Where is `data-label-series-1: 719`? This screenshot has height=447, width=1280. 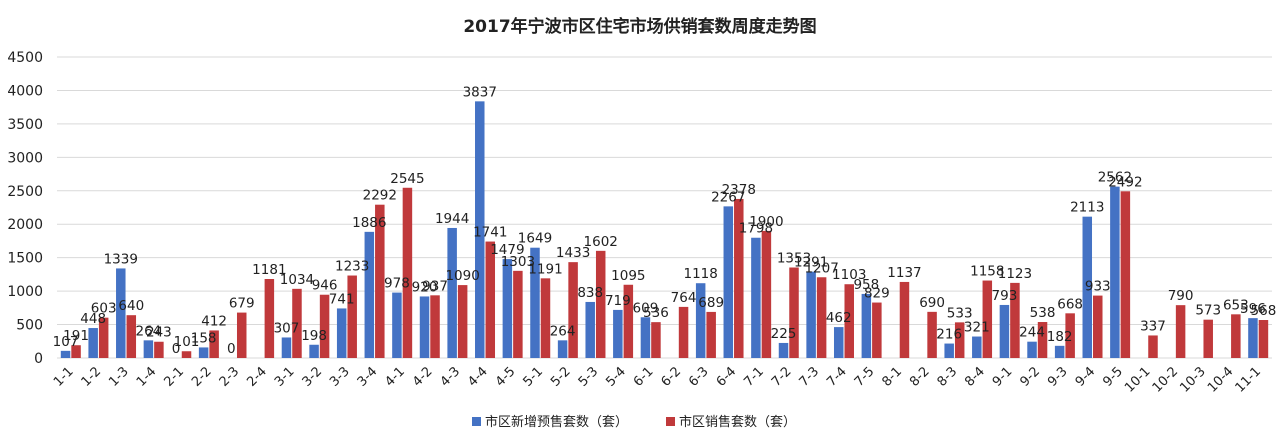 data-label-series-1: 719 is located at coordinates (618, 301).